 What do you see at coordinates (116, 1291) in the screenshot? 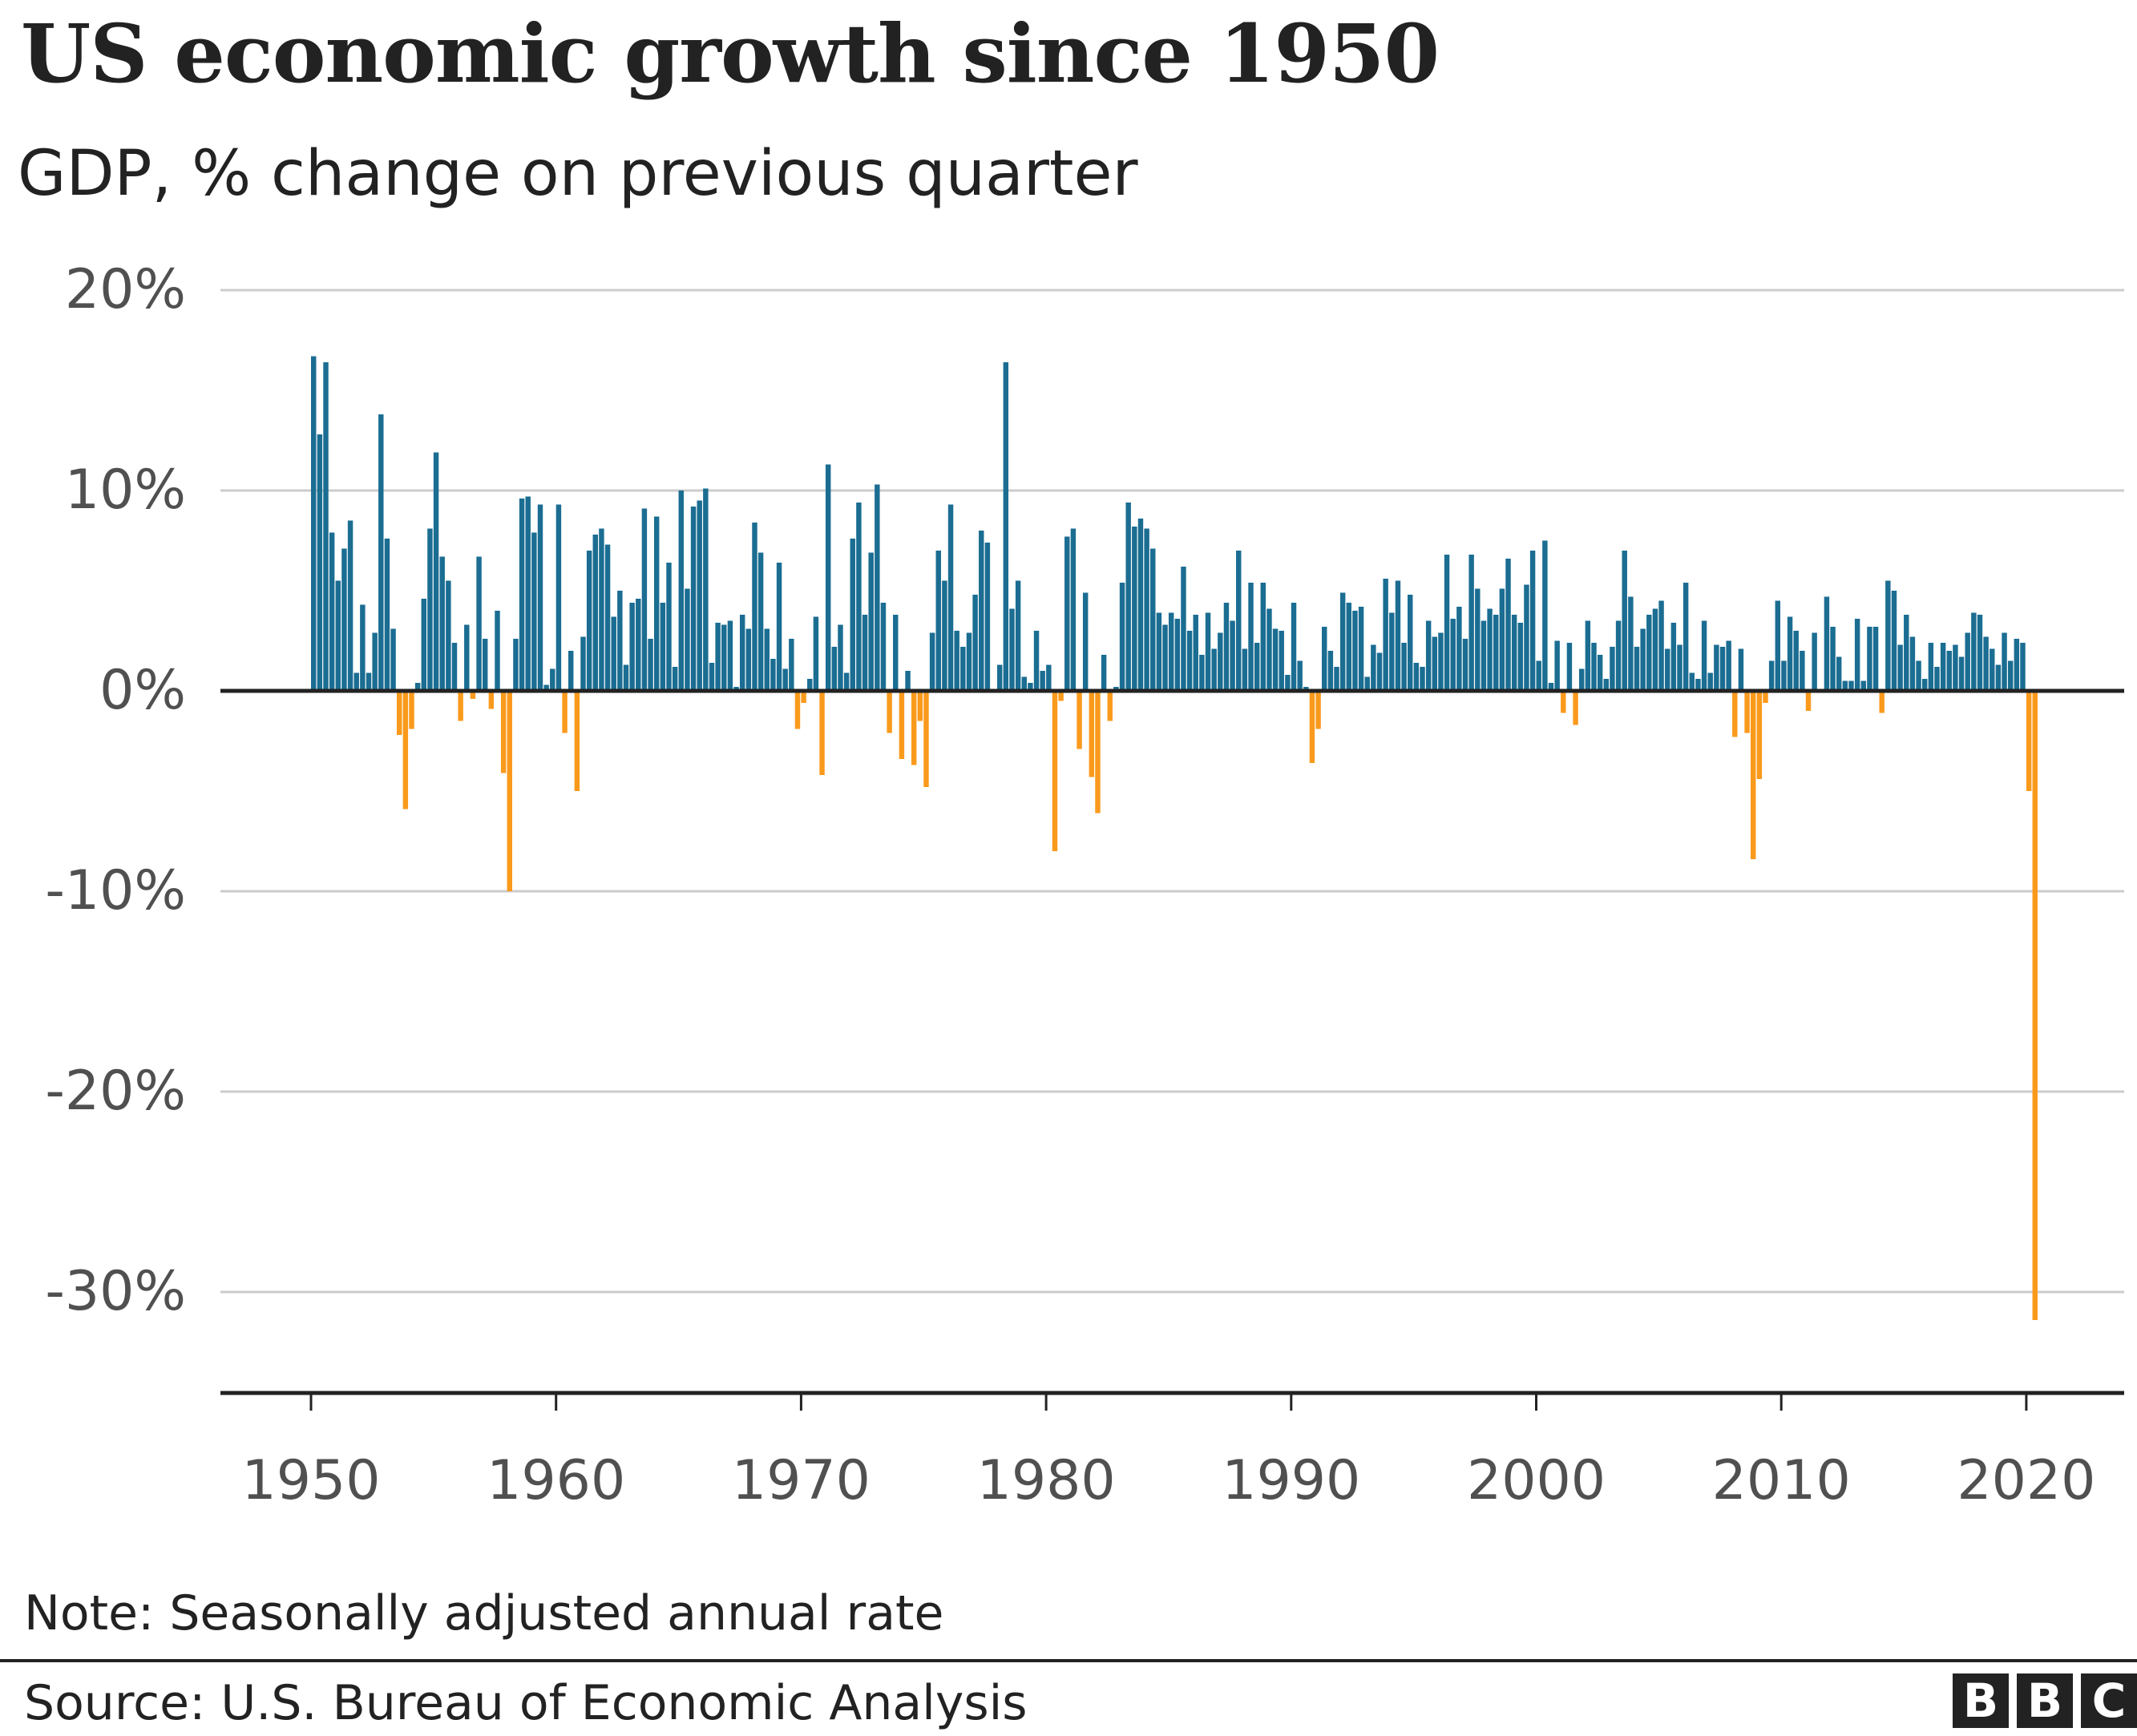
I see `y-tick-label: -30%` at bounding box center [116, 1291].